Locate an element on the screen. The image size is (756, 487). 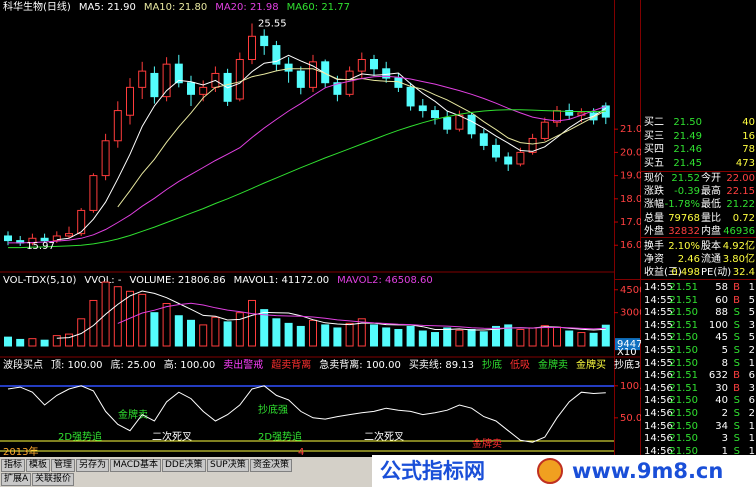
trade-row: 14:56 21.50 34 S 1 is located at coordinates (698, 426).